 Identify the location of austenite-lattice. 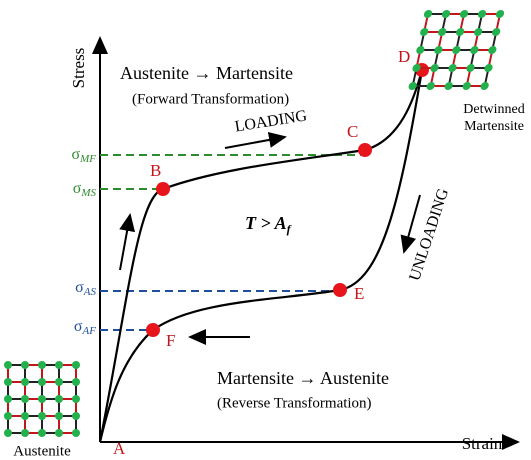
(42, 399).